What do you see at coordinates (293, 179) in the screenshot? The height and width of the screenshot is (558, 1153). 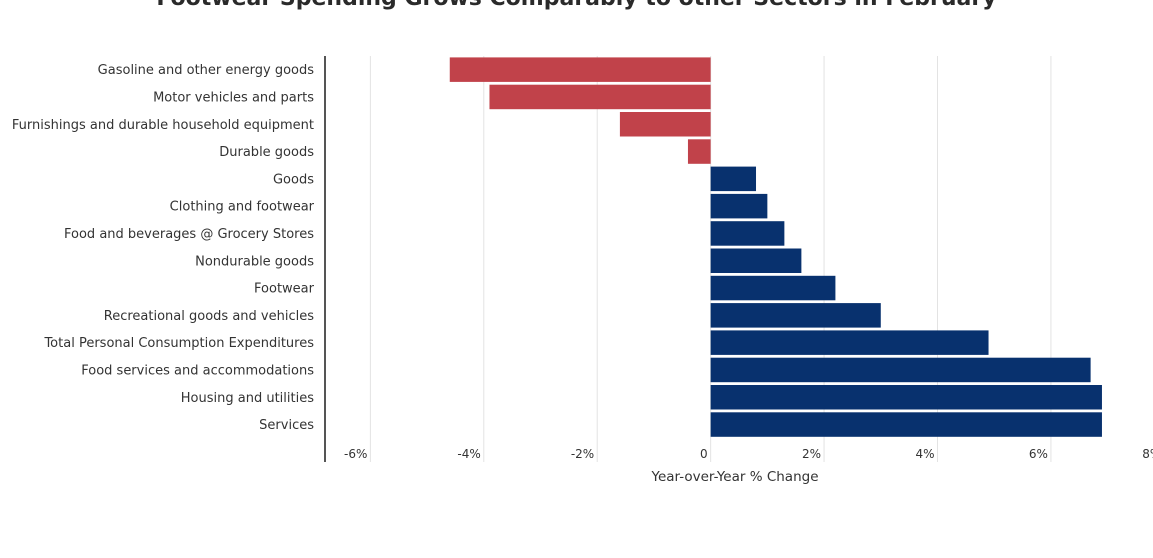 I see `category-label: Goods` at bounding box center [293, 179].